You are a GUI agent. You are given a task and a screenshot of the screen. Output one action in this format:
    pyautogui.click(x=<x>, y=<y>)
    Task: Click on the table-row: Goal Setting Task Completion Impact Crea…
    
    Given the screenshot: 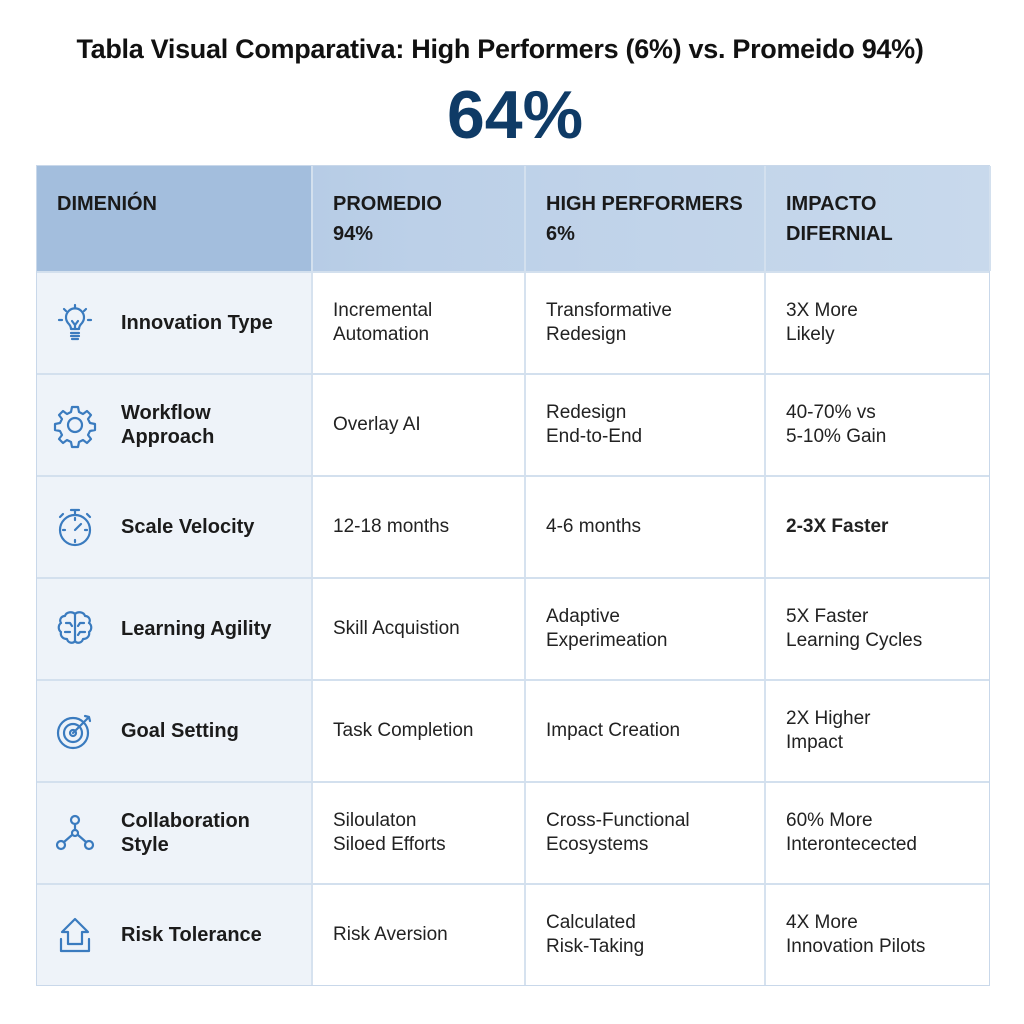 What is the action you would take?
    pyautogui.click(x=513, y=730)
    